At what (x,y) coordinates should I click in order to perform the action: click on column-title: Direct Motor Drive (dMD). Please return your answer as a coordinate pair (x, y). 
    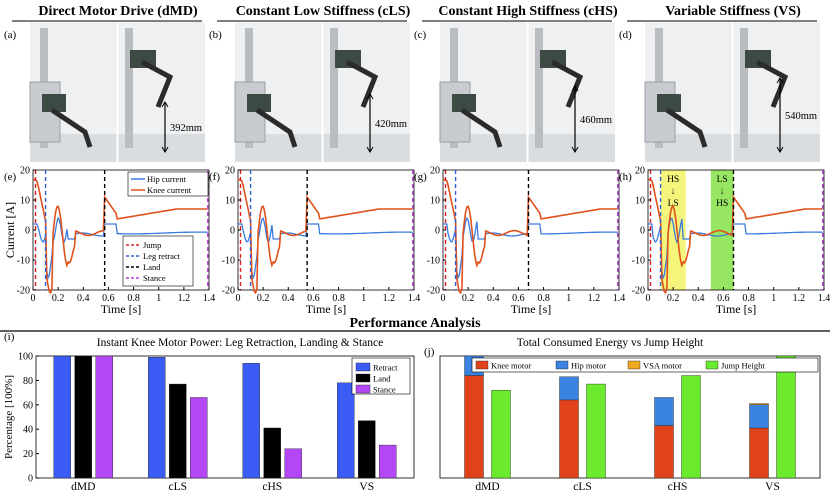
    Looking at the image, I should click on (118, 11).